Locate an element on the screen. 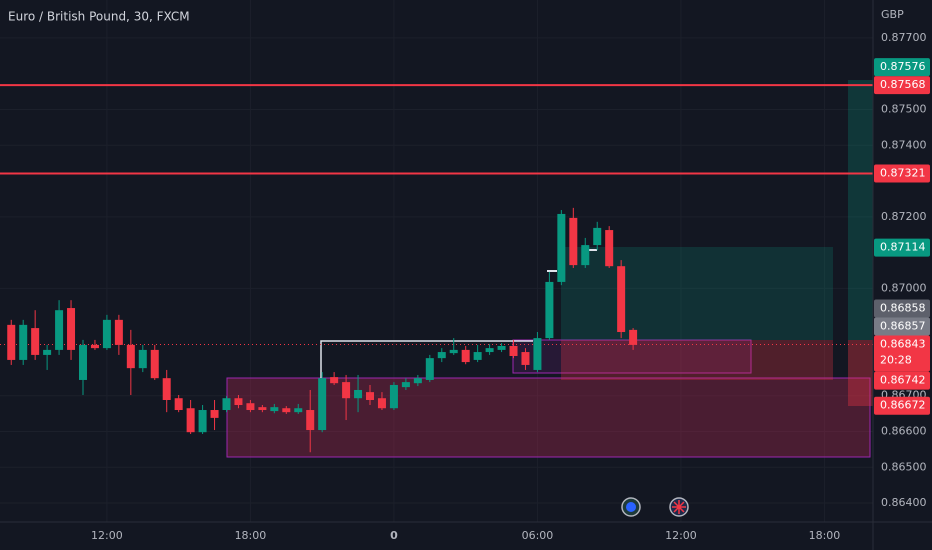 The height and width of the screenshot is (550, 932). x-tick-label: 0 is located at coordinates (394, 535).